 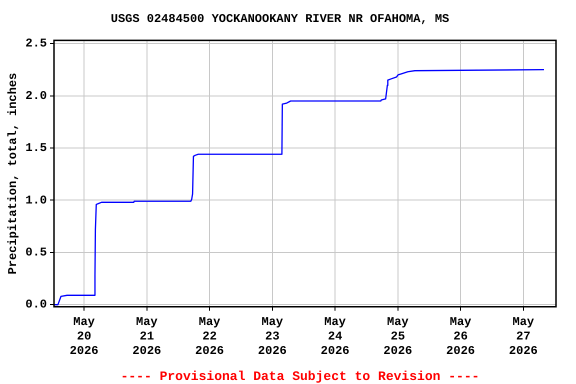 What do you see at coordinates (272, 336) in the screenshot?
I see `x-tick-label: May 23 2026` at bounding box center [272, 336].